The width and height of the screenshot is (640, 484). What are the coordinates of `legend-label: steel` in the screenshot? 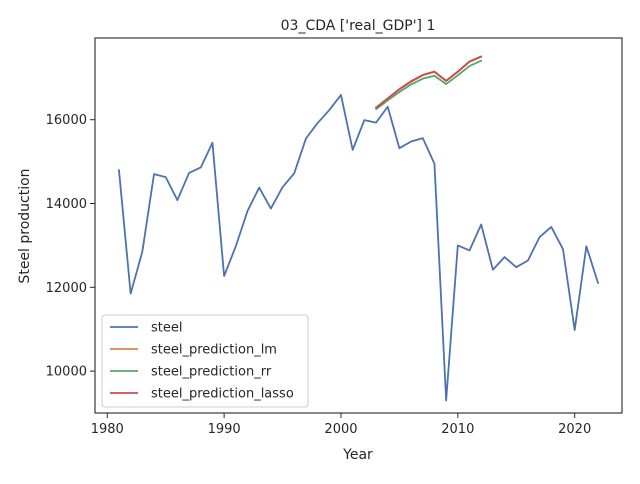 It's located at (166, 328).